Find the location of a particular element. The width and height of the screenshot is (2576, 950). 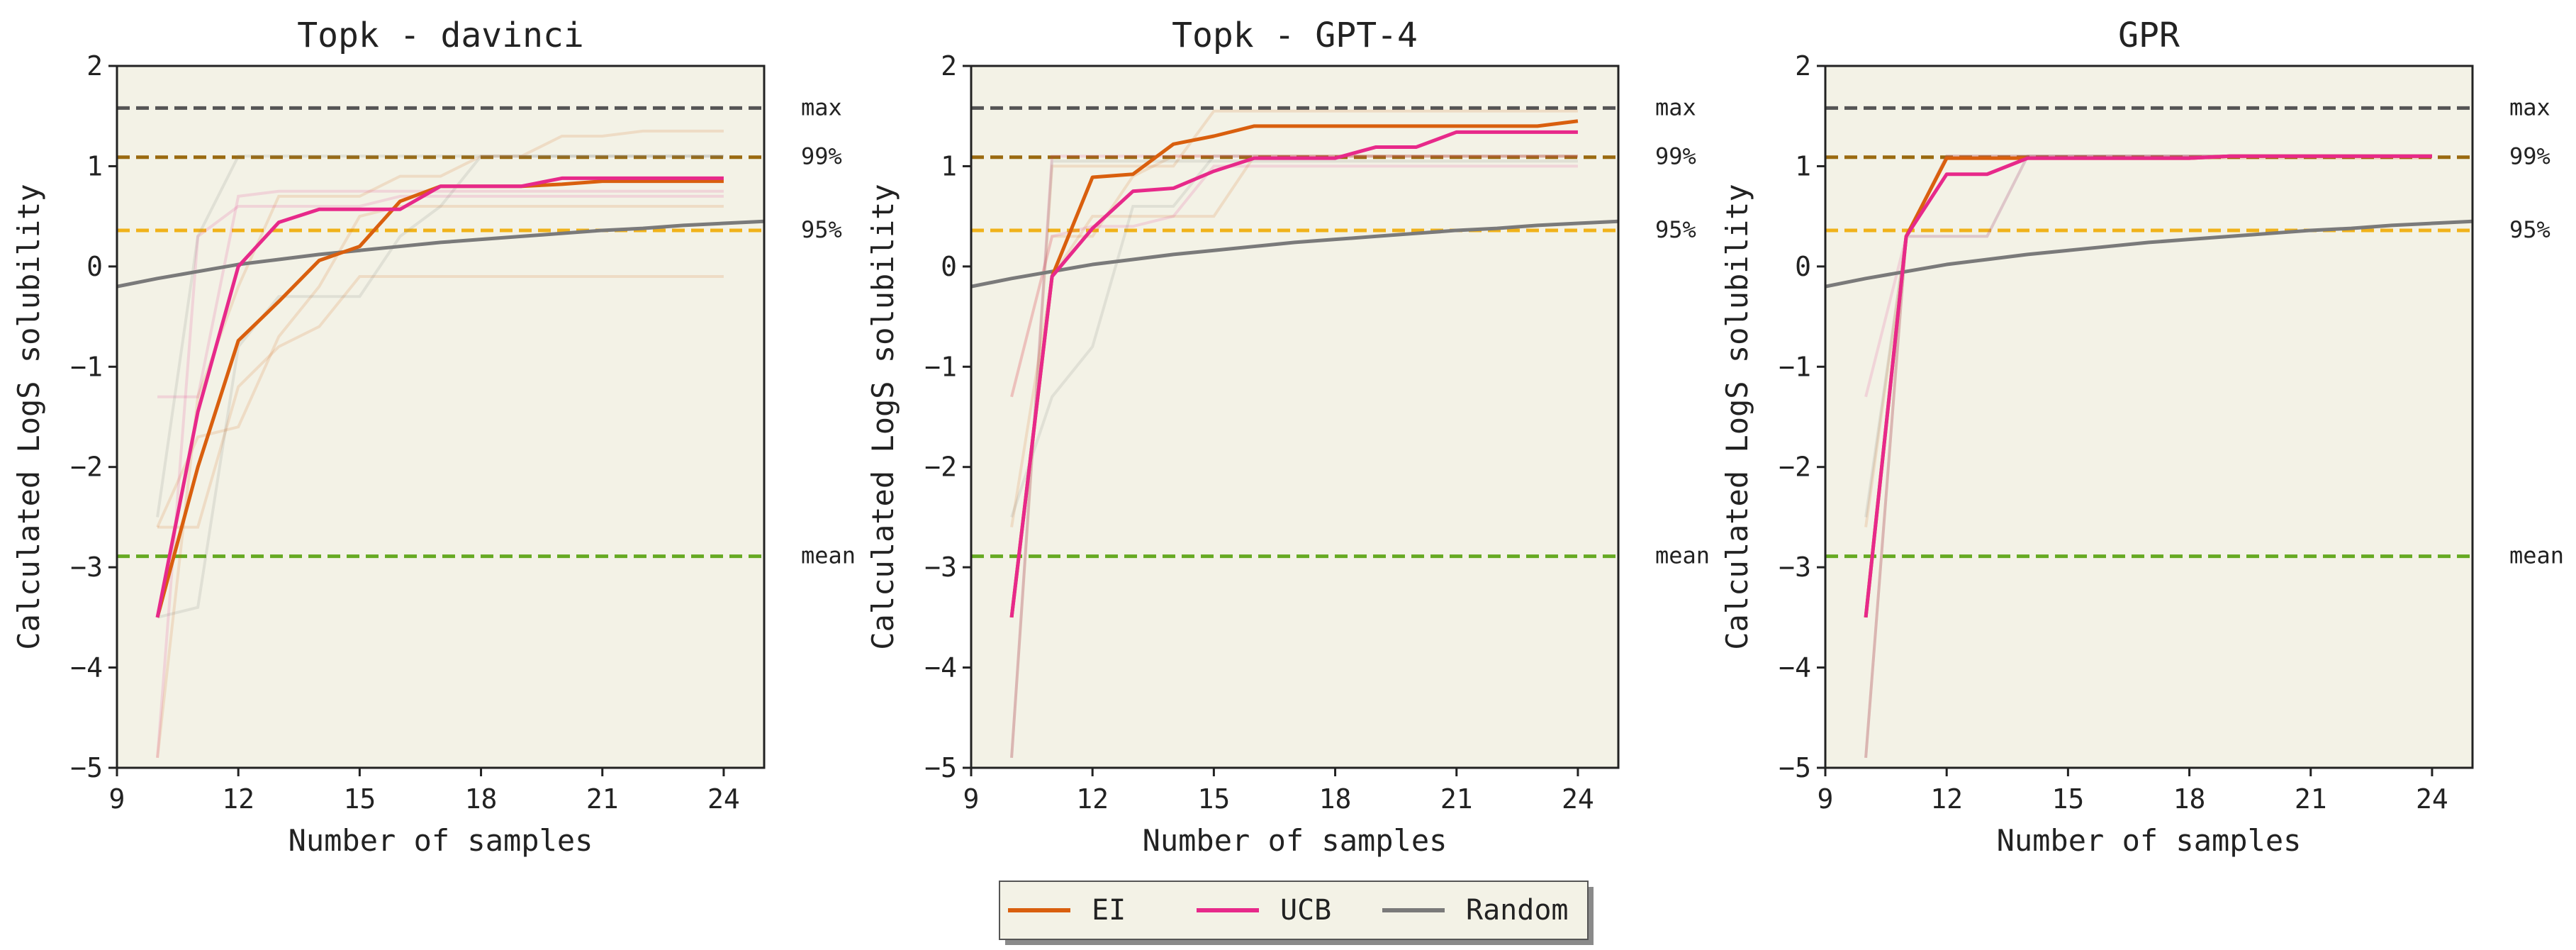

series-line-ei is located at coordinates (1294, 369).